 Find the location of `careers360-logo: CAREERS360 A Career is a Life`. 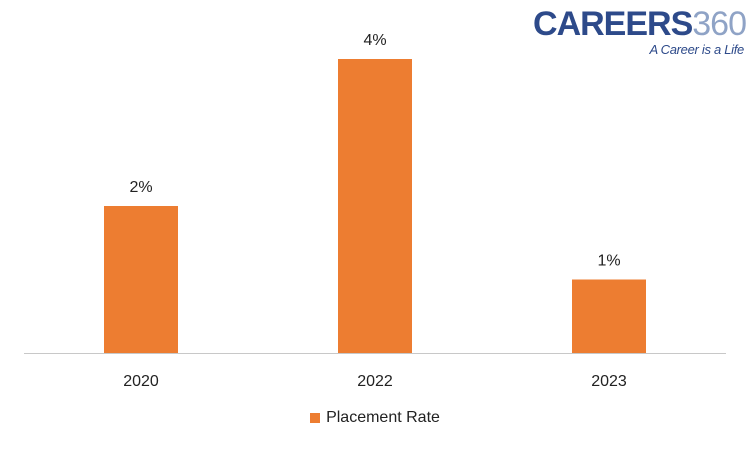

careers360-logo: CAREERS360 A Career is a Life is located at coordinates (640, 34).